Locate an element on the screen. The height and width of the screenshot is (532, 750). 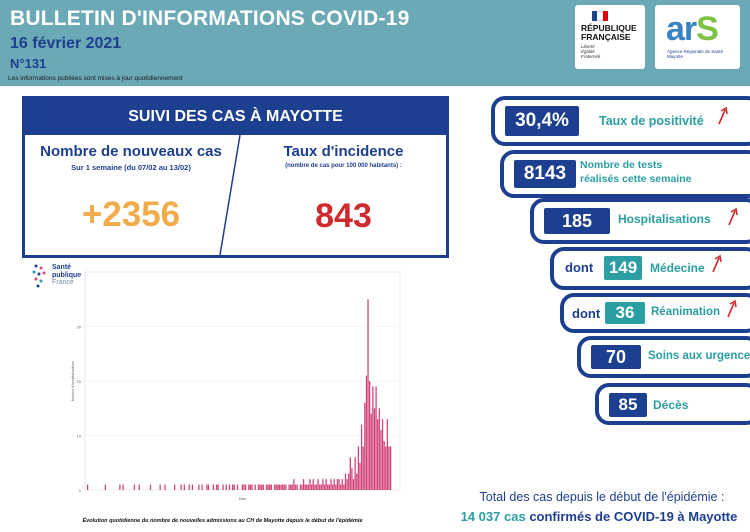
ars-logo: arS Agence Régionale de Santé Mayotte is located at coordinates (697, 37).